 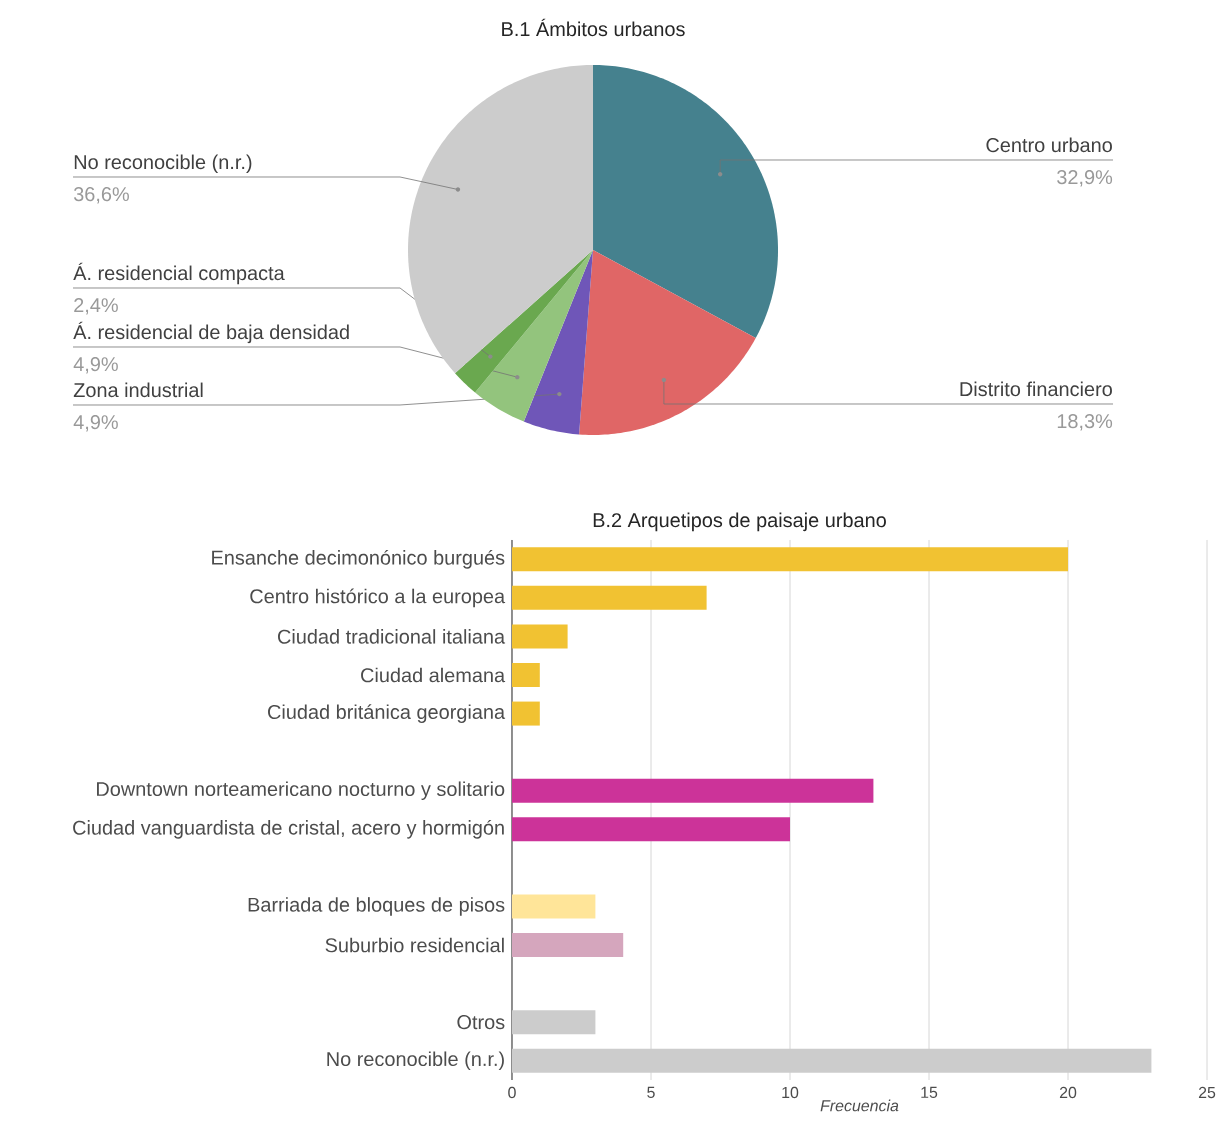 I want to click on y-tick-label: Ciudad británica georgiana, so click(x=387, y=713).